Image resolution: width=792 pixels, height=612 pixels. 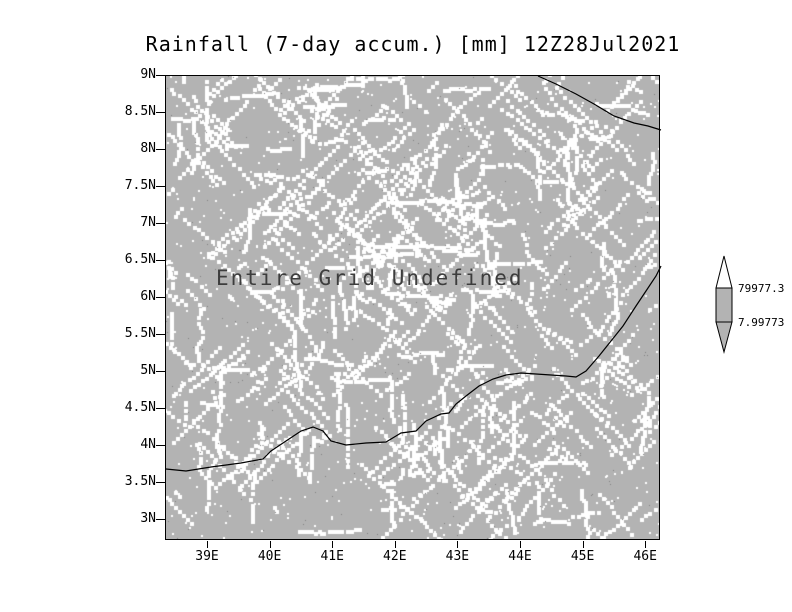 What do you see at coordinates (148, 74) in the screenshot?
I see `y-axis-label: 9N` at bounding box center [148, 74].